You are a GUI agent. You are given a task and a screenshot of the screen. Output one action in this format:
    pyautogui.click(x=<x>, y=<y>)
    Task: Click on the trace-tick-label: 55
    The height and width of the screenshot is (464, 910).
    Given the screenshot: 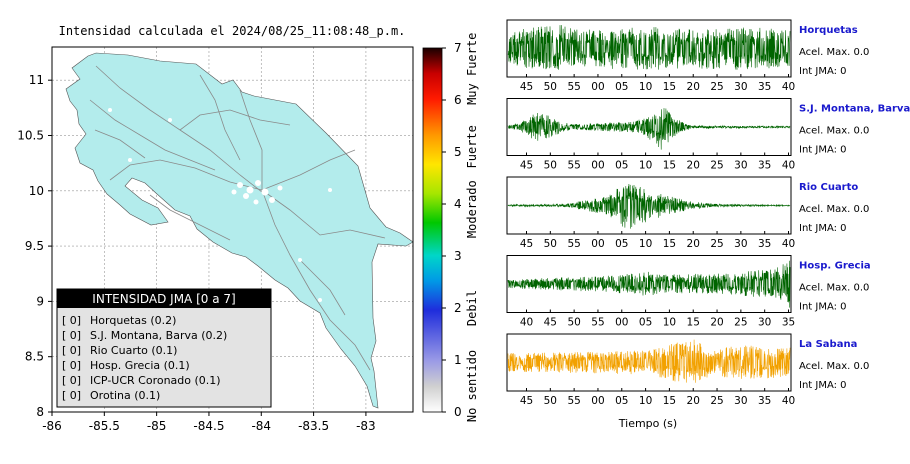 What is the action you would take?
    pyautogui.click(x=573, y=244)
    